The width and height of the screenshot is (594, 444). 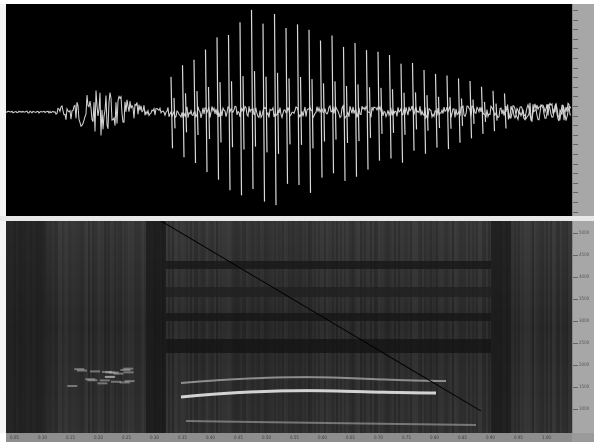 What do you see at coordinates (584, 342) in the screenshot?
I see `frequency-label: 2500` at bounding box center [584, 342].